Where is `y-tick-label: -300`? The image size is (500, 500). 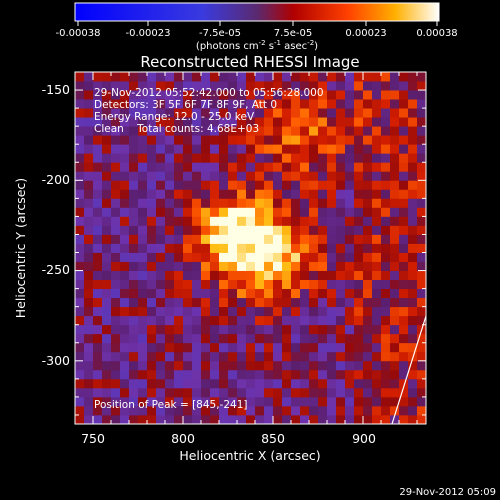
y-tick-label: -300 is located at coordinates (56, 360).